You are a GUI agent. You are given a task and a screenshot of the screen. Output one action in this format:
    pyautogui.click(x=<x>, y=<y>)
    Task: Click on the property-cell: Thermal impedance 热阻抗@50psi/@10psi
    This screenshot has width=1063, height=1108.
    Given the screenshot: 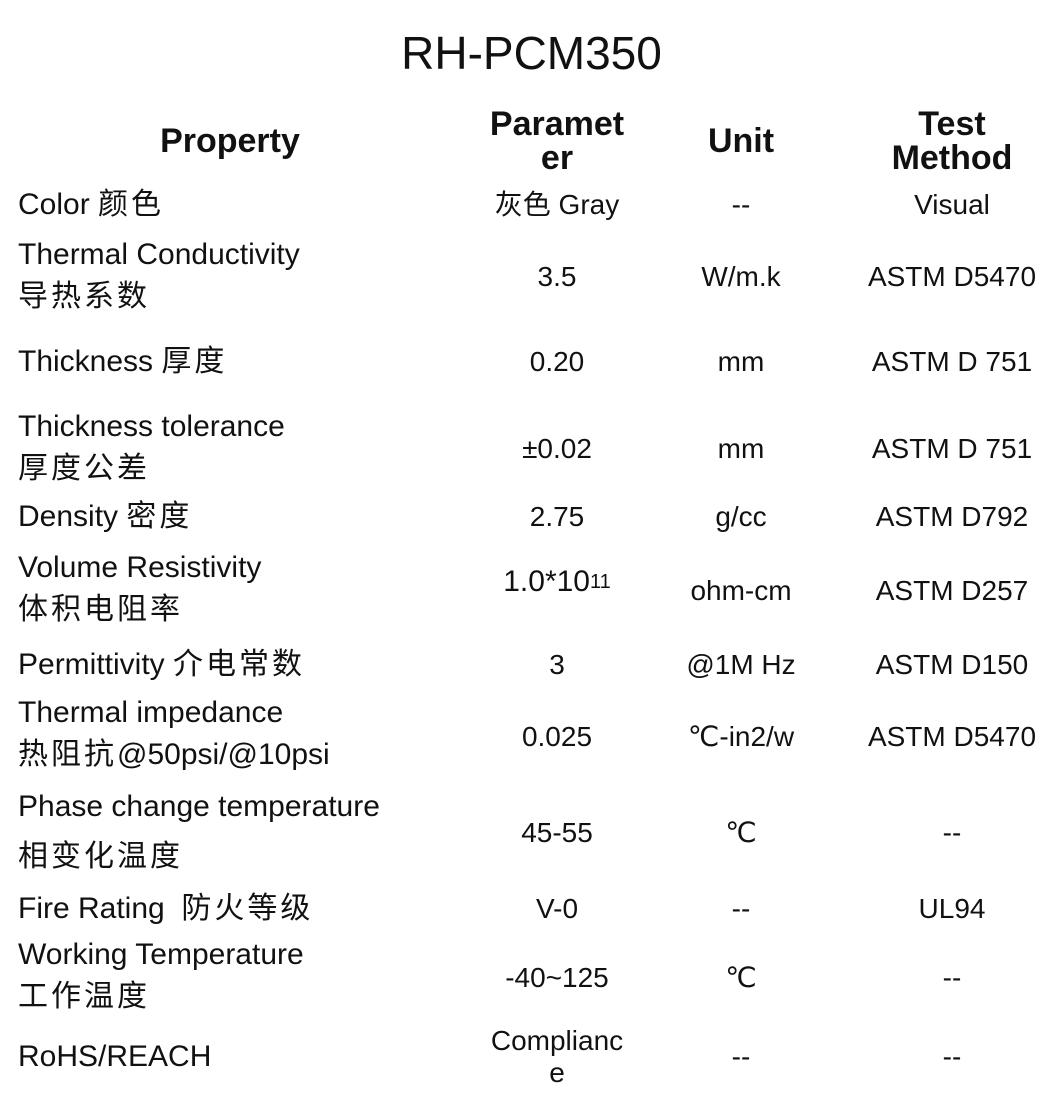 What is the action you would take?
    pyautogui.click(x=238, y=734)
    